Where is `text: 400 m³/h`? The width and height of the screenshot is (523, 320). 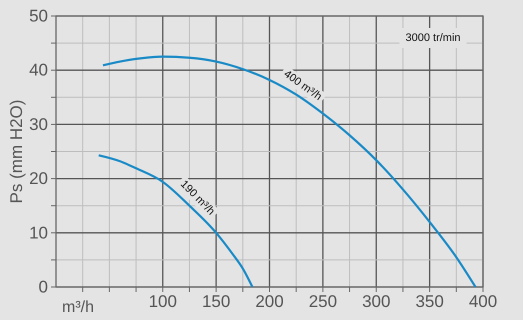
text: 400 m³/h is located at coordinates (302, 85).